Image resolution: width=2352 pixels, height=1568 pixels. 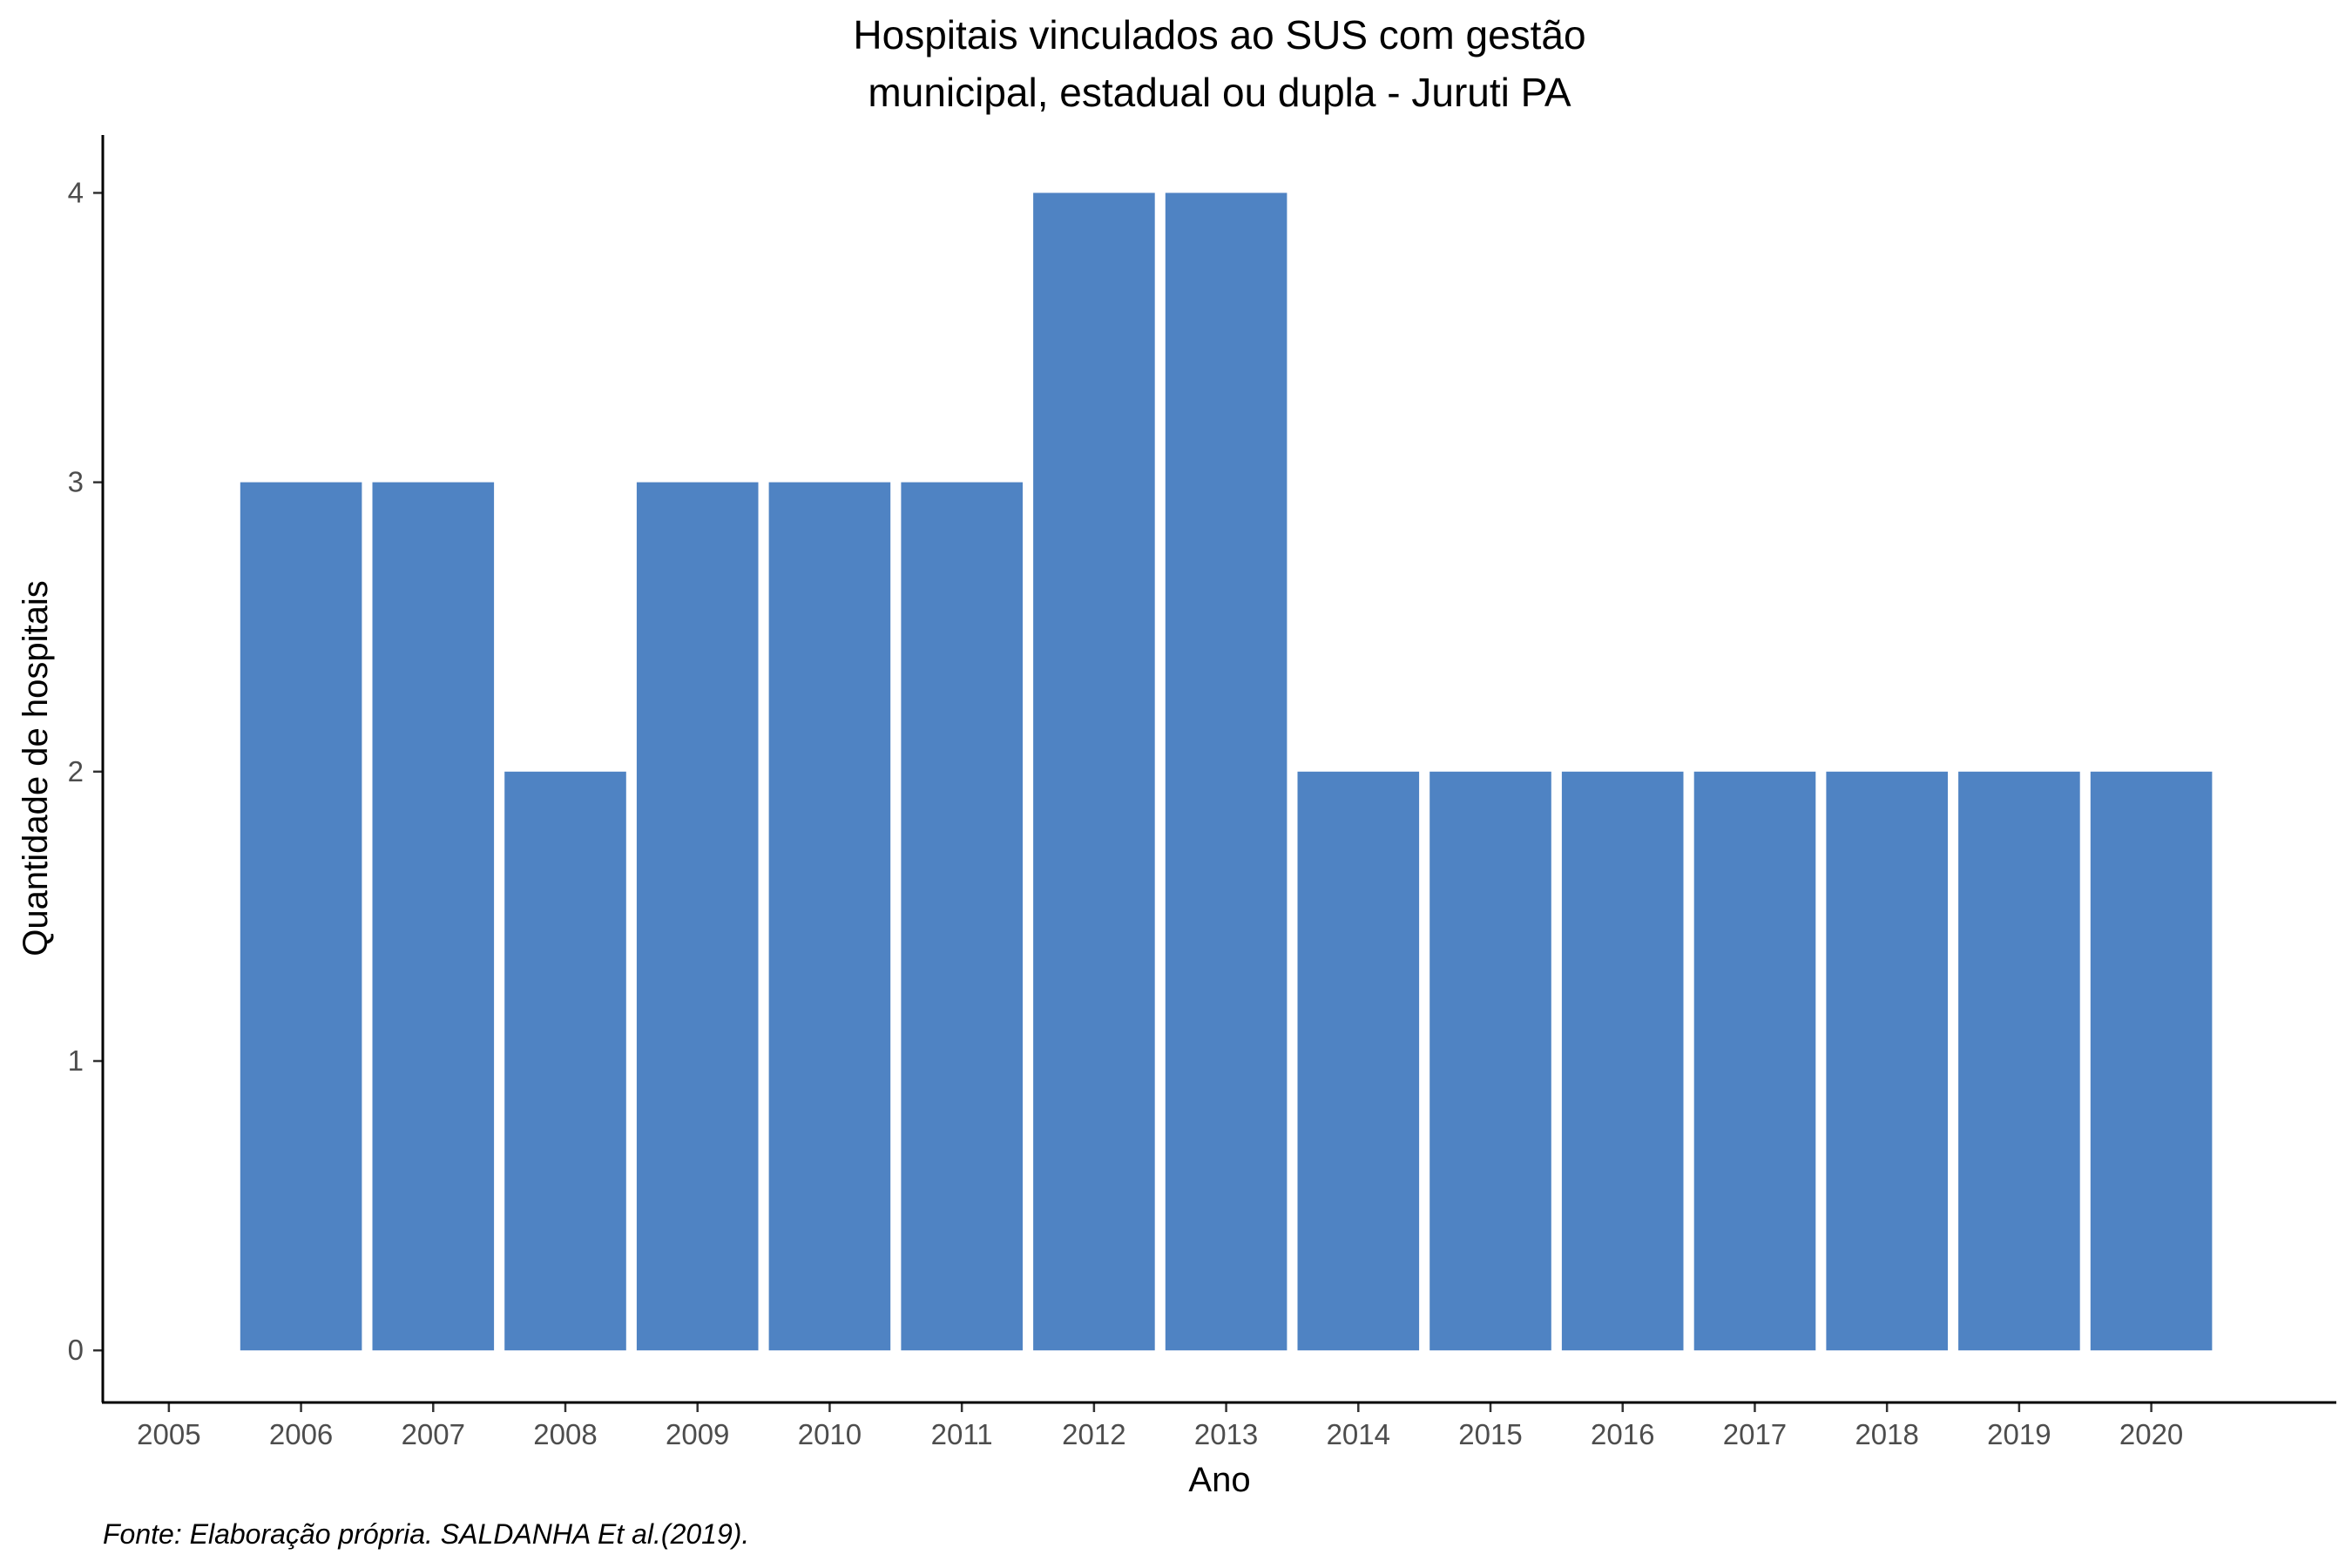 I want to click on x-tick-label: 2005, so click(x=168, y=1434).